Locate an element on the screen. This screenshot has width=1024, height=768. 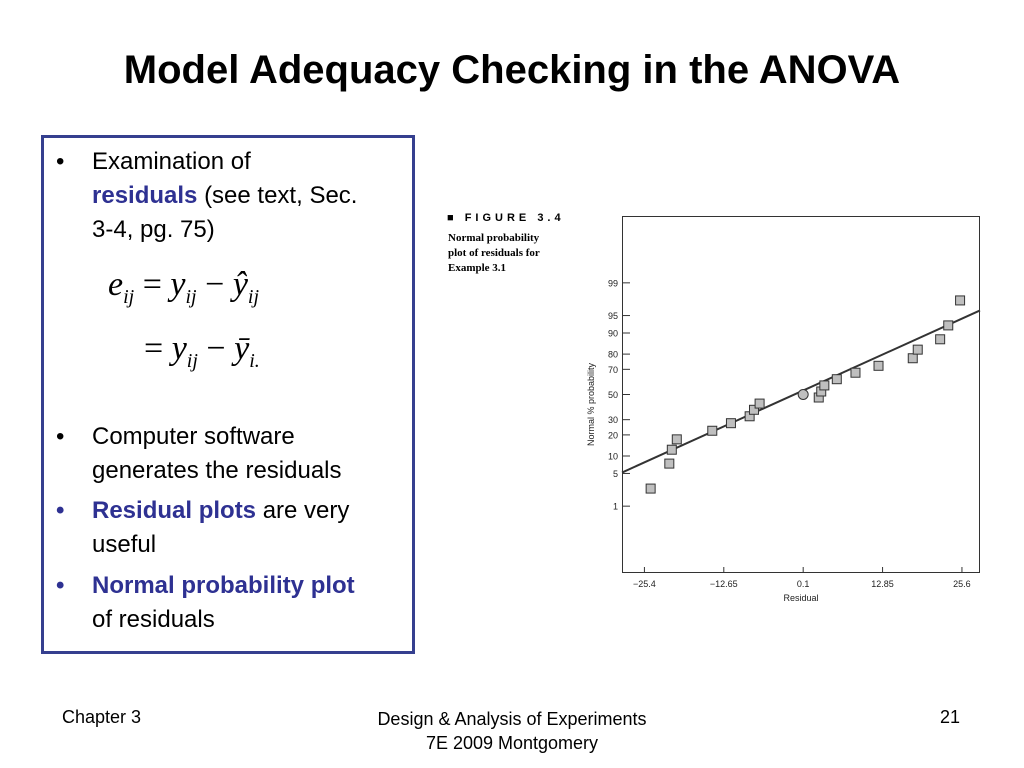
footer-course-line: Design & Analysis of Experiments is located at coordinates (512, 719).